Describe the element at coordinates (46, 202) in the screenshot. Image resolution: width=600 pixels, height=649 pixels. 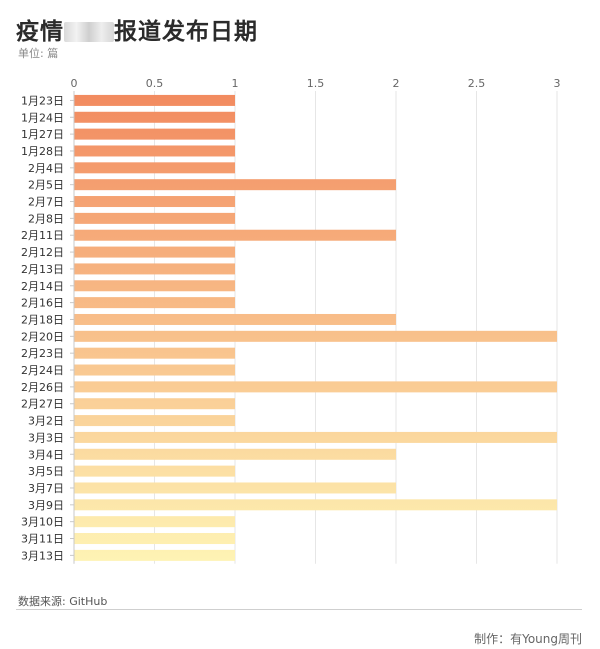
I see `y-tick-label: 2月7日` at that location.